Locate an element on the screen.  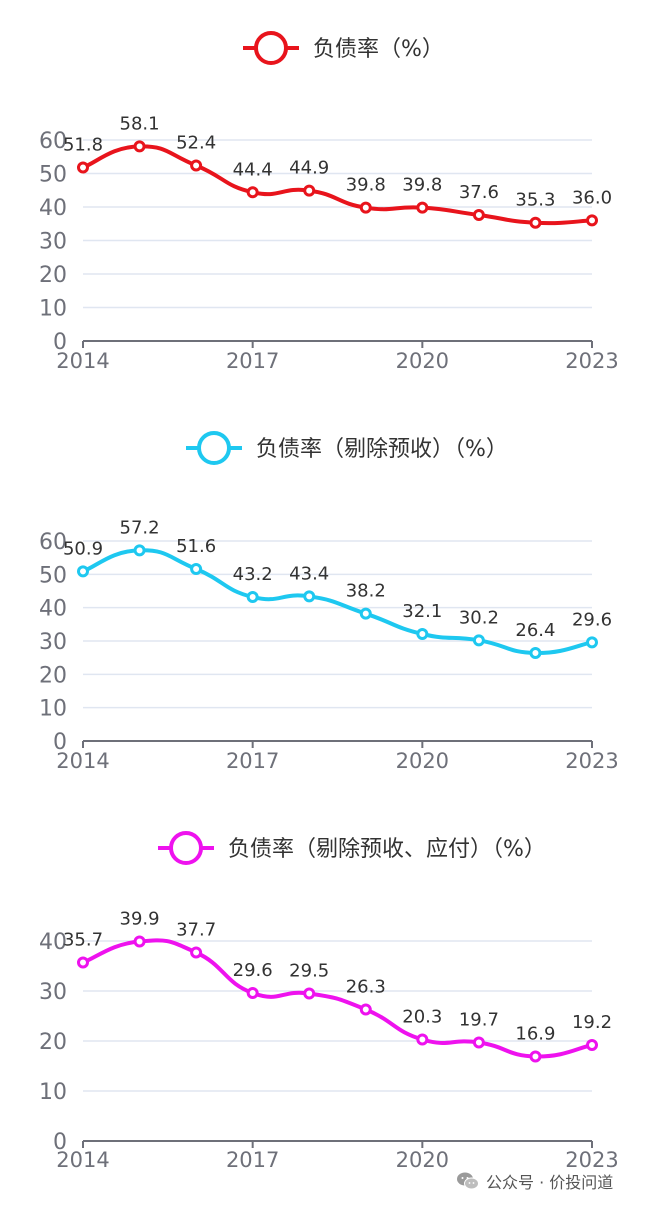
data-label: 16.9 is located at coordinates (535, 1034).